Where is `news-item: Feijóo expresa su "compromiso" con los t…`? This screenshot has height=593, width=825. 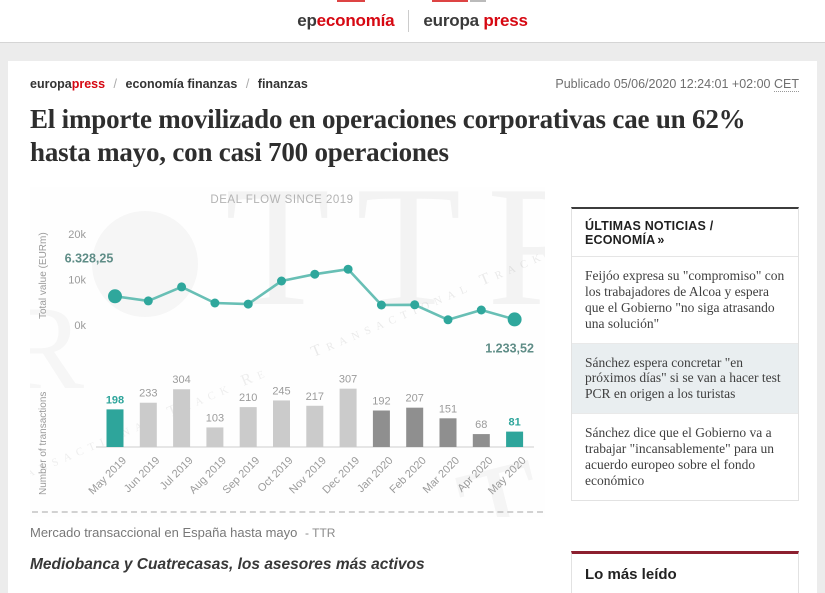
news-item: Feijóo expresa su "compromiso" con los t… is located at coordinates (685, 300).